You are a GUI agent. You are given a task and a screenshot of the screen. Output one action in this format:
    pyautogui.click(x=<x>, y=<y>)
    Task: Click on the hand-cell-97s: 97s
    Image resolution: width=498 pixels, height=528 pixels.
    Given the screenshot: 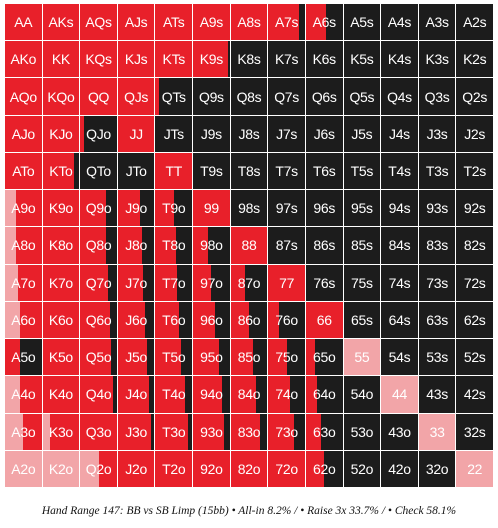 What is the action you would take?
    pyautogui.click(x=286, y=208)
    